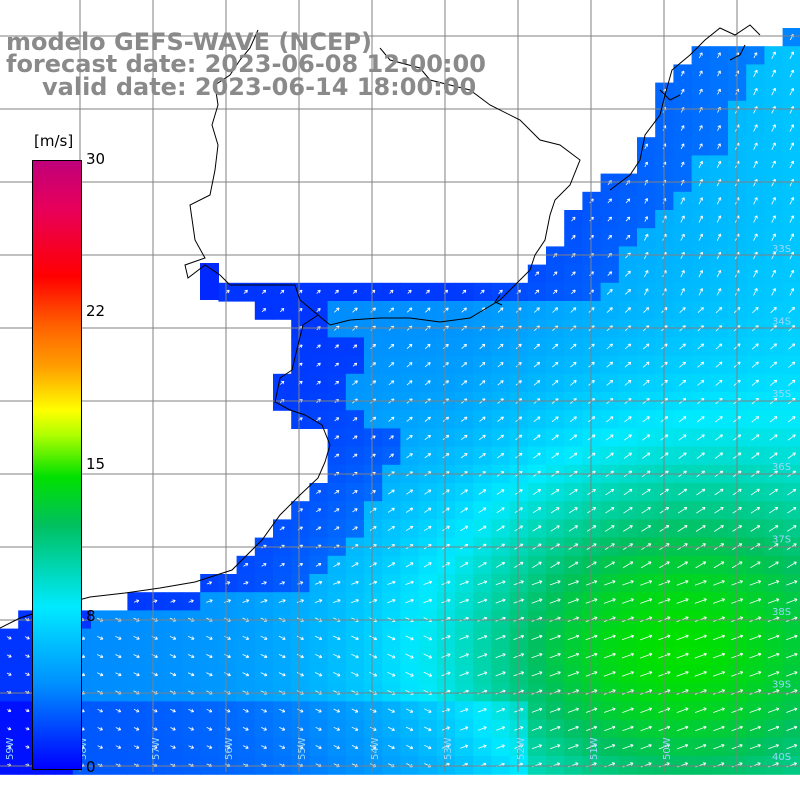  Describe the element at coordinates (521, 748) in the screenshot. I see `lon-label: 52W` at that location.